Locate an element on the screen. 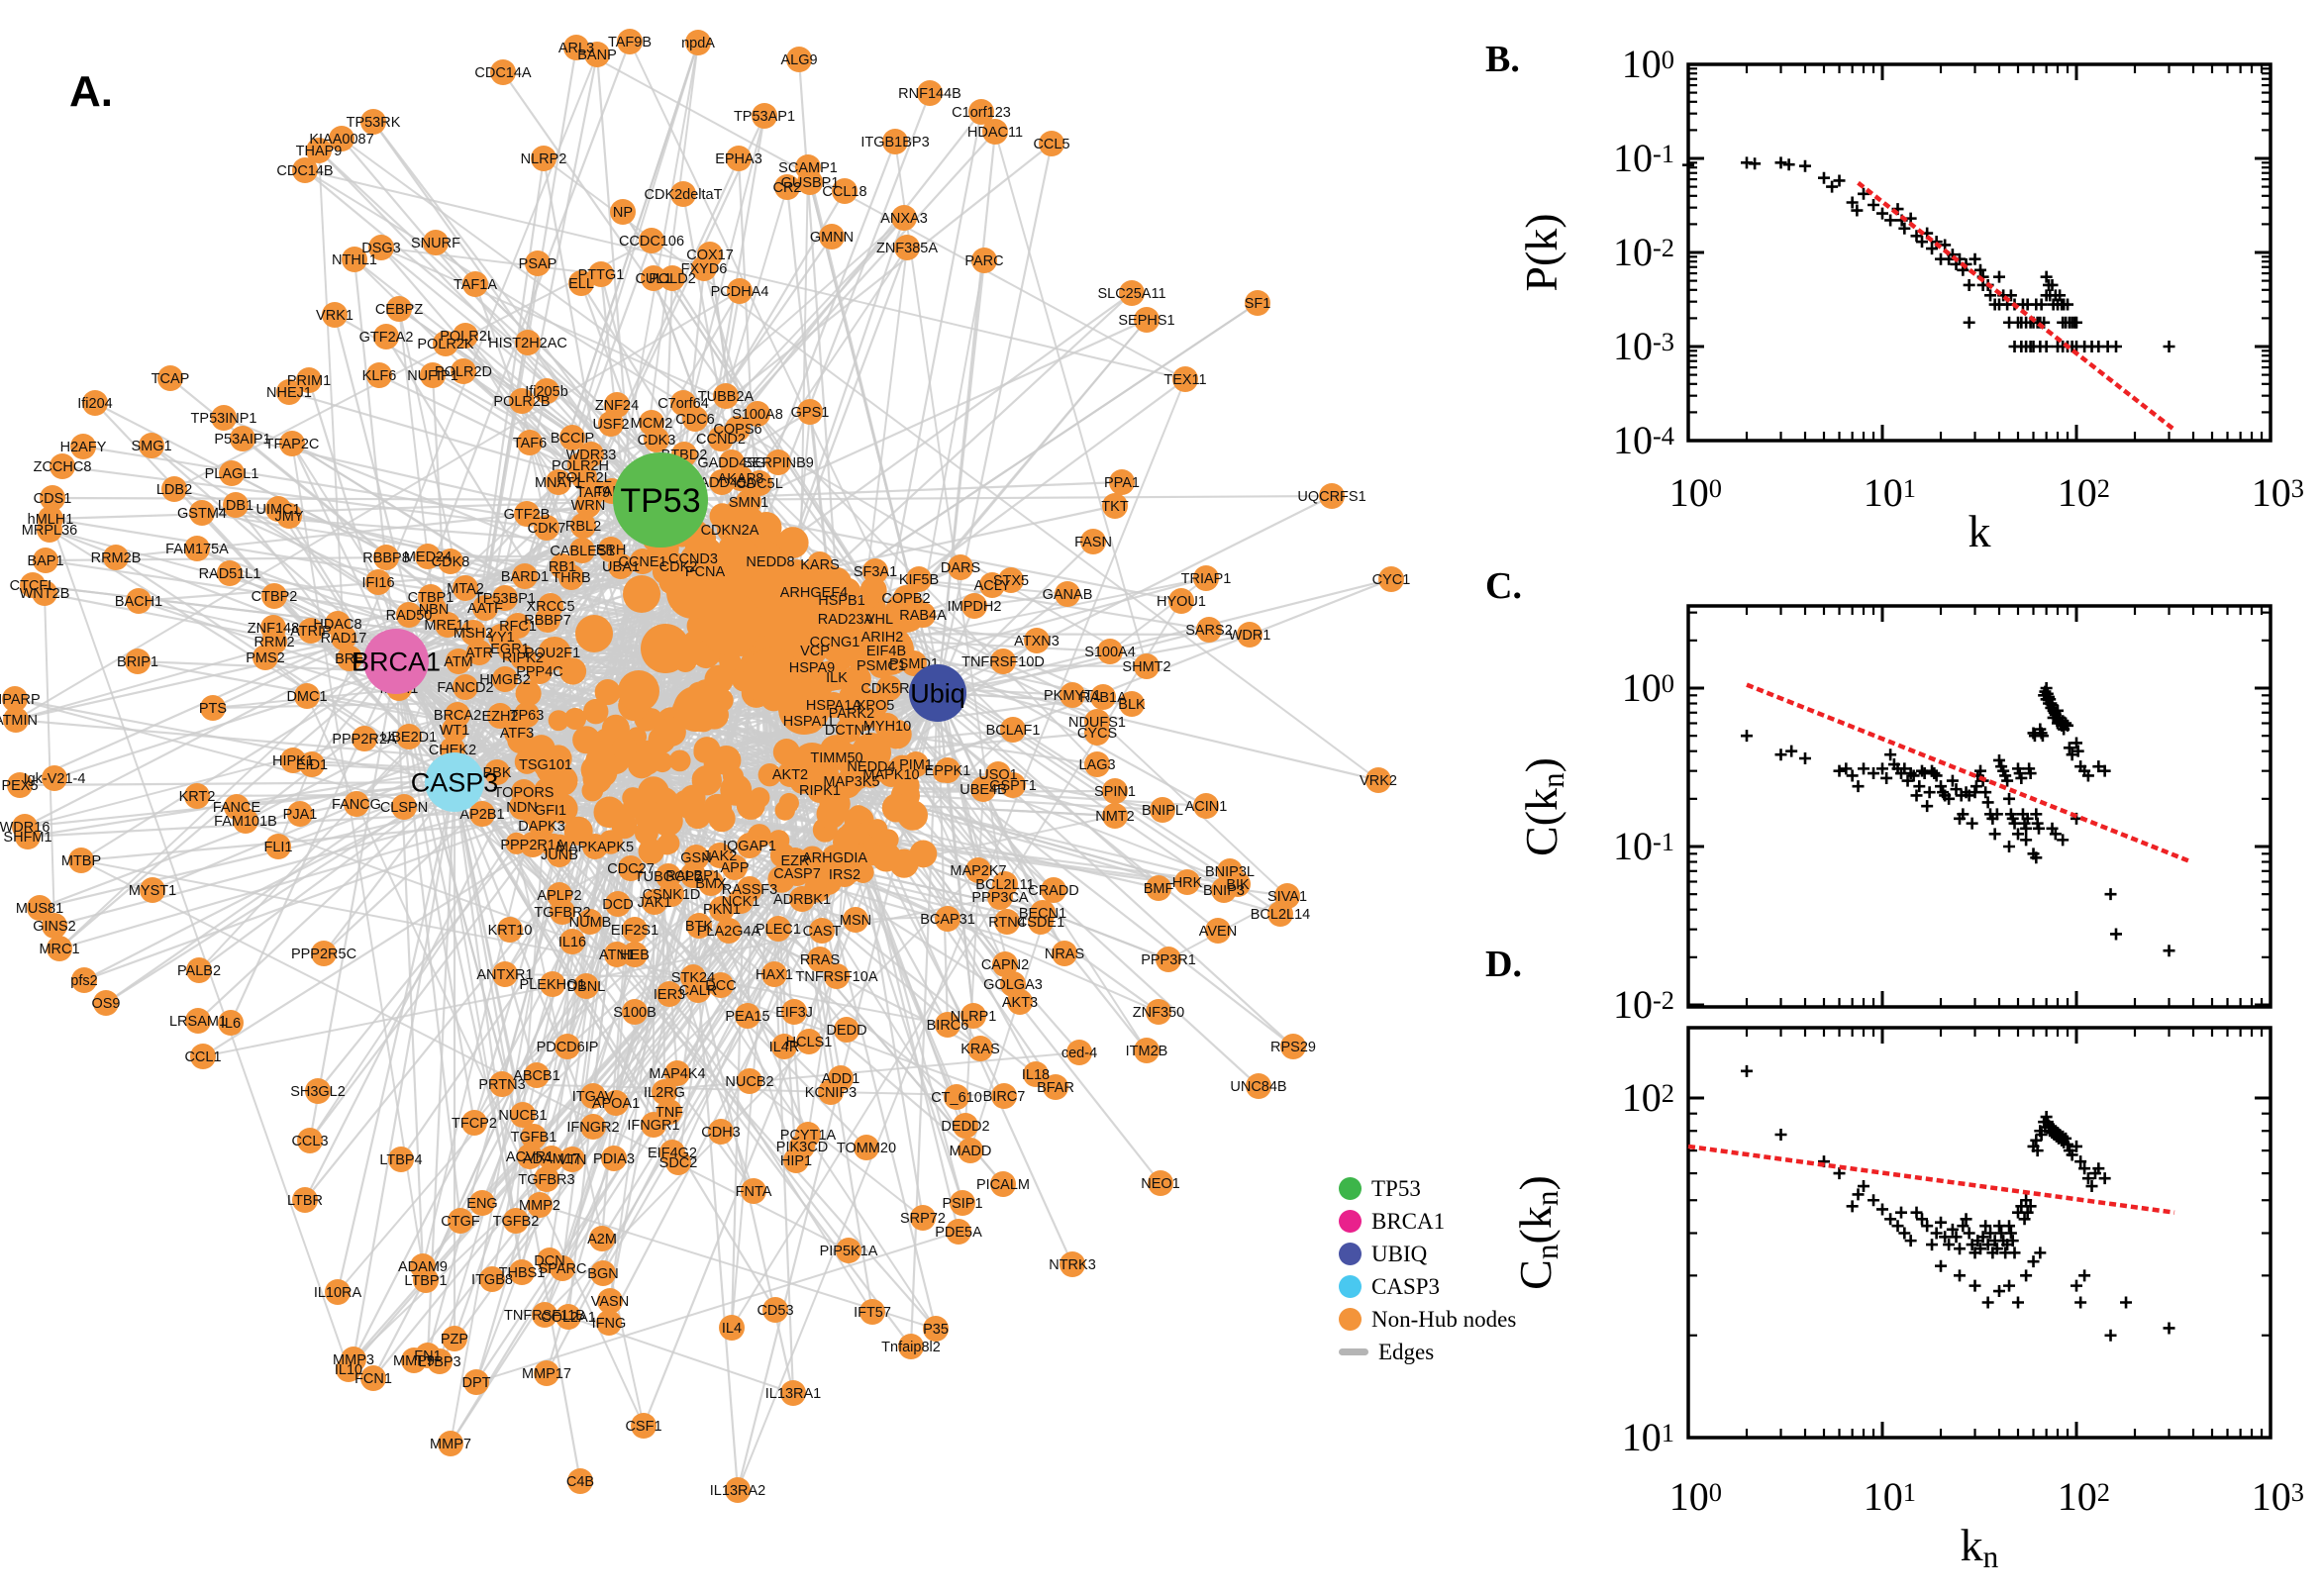 The image size is (2323, 1596). node-label: NEDD8 is located at coordinates (770, 562).